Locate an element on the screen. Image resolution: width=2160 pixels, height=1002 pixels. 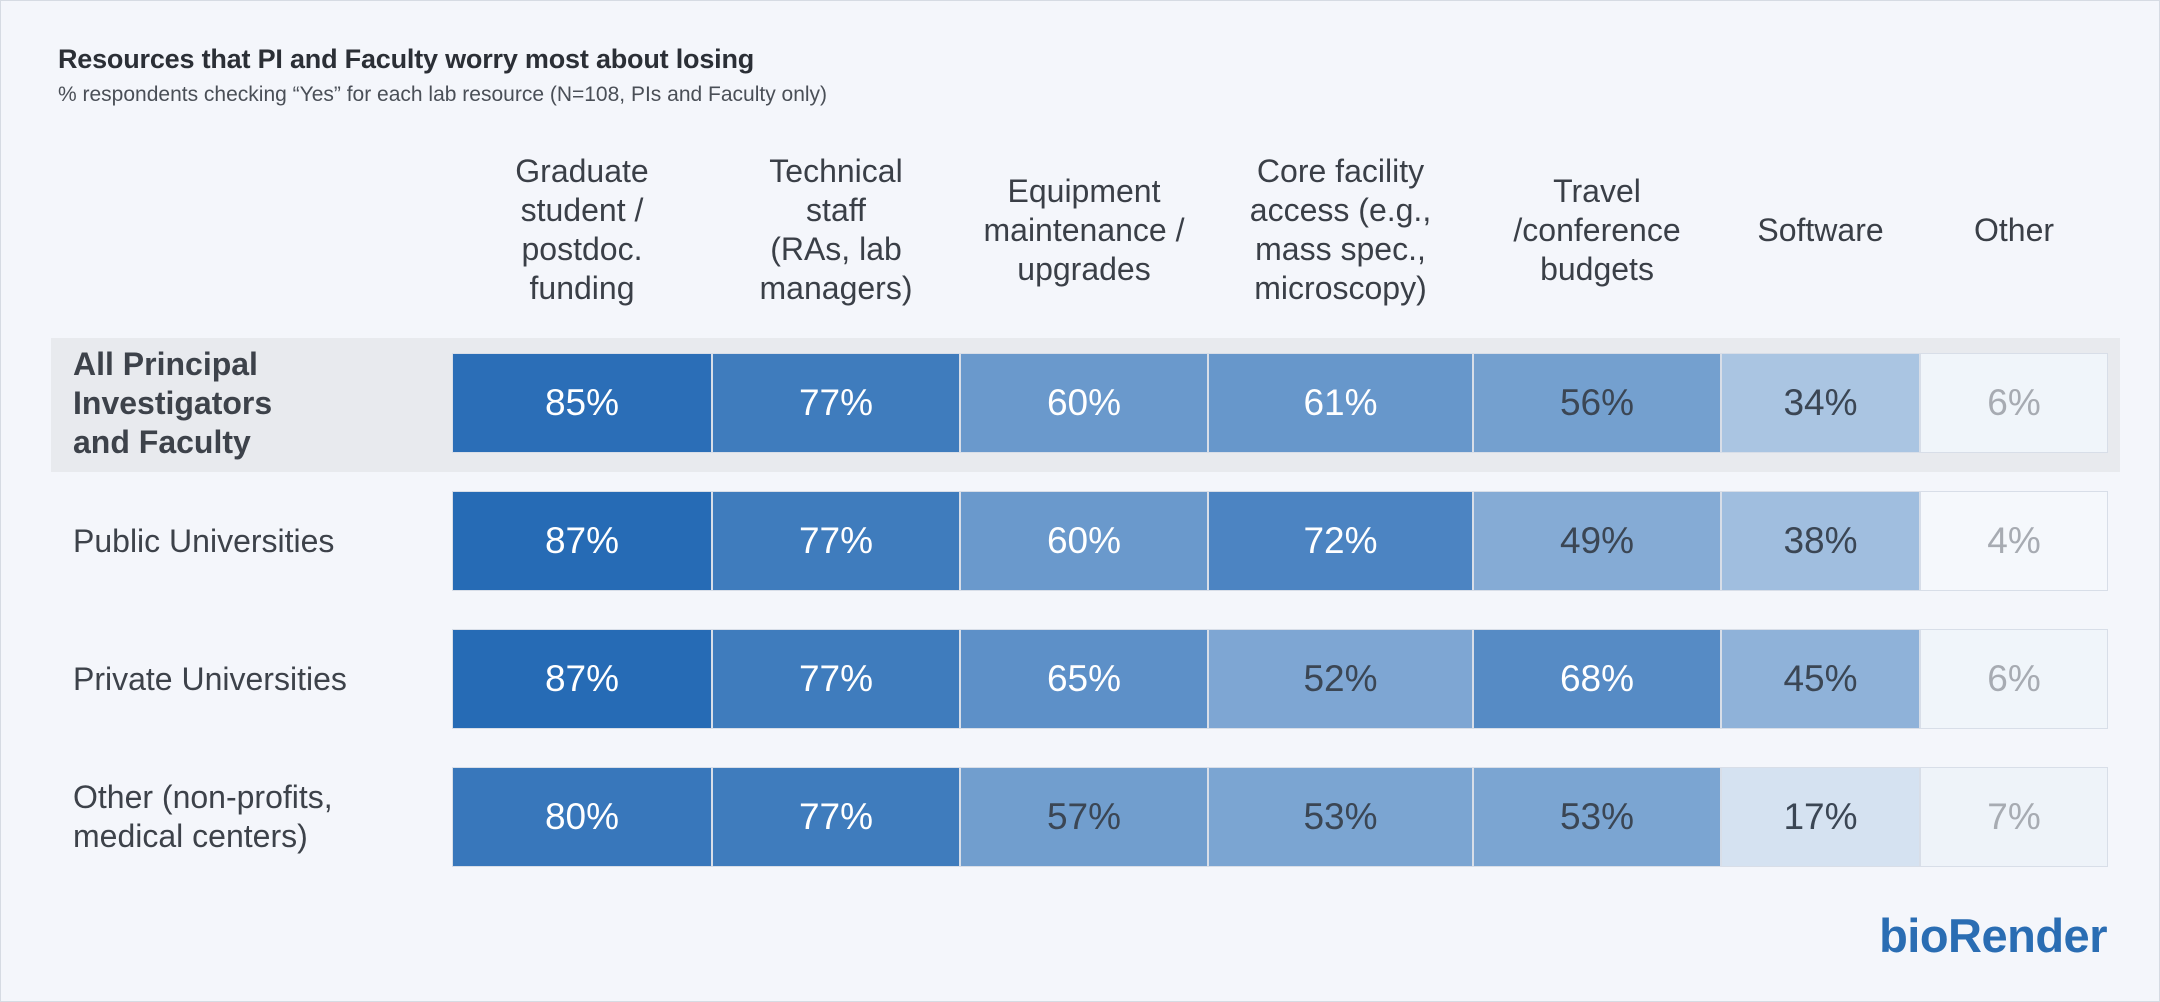
heatmap-cell: 68% is located at coordinates (1597, 679).